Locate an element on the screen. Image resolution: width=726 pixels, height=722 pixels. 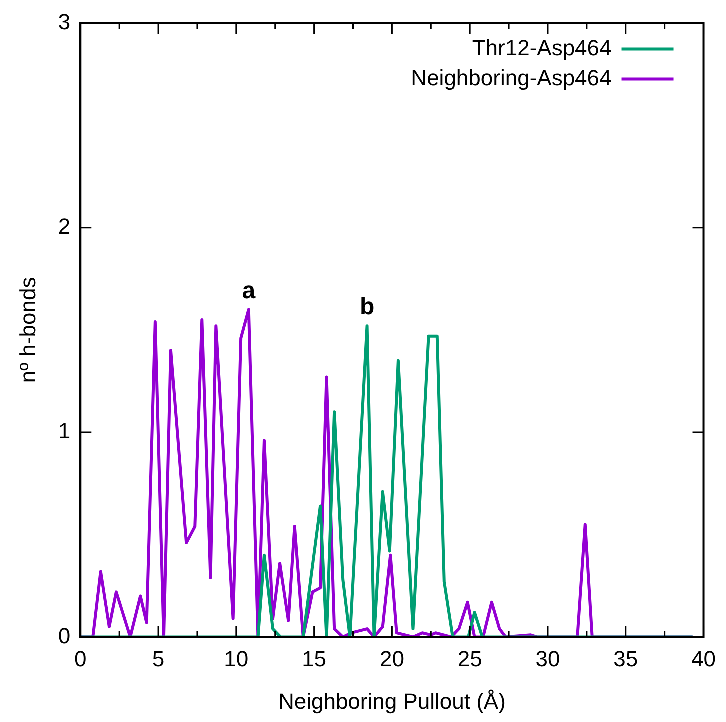
x-tick-label: 15 is located at coordinates (314, 659).